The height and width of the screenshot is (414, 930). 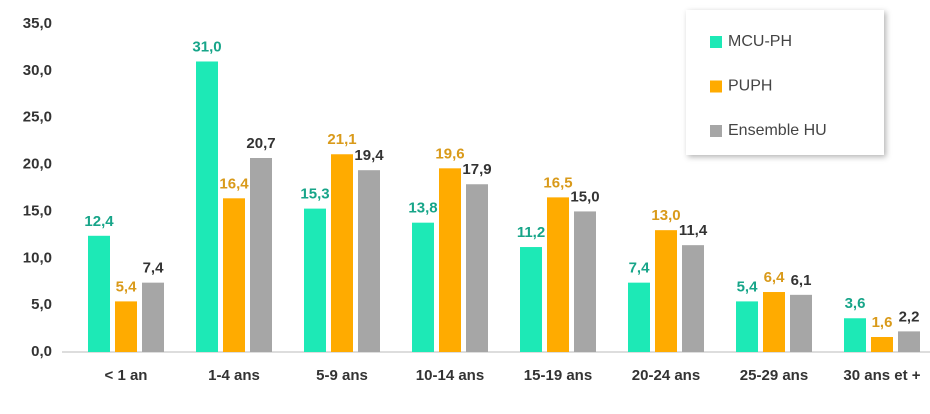 What do you see at coordinates (41, 304) in the screenshot?
I see `y-tick-label: 5,0` at bounding box center [41, 304].